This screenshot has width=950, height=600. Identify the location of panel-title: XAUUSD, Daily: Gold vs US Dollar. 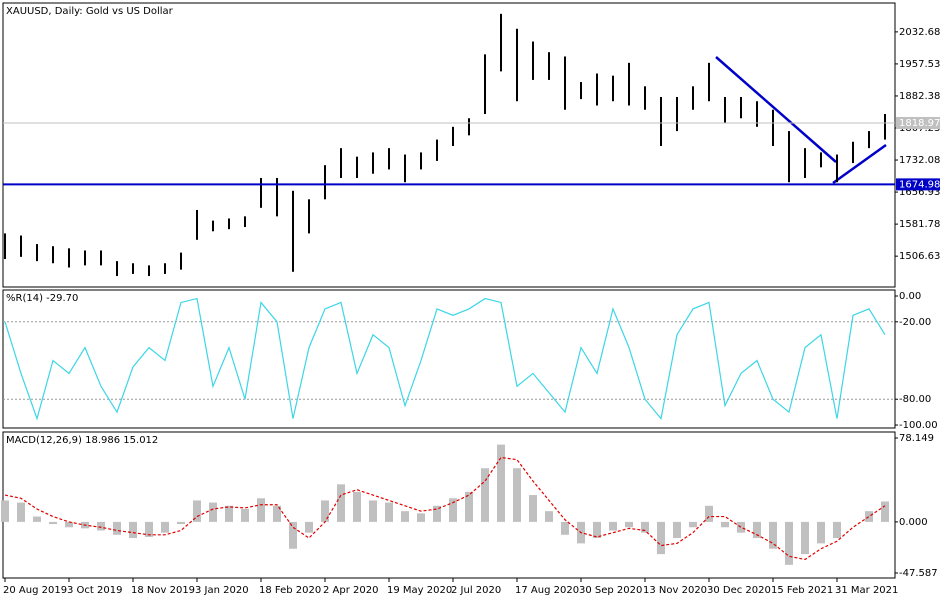
(90, 11).